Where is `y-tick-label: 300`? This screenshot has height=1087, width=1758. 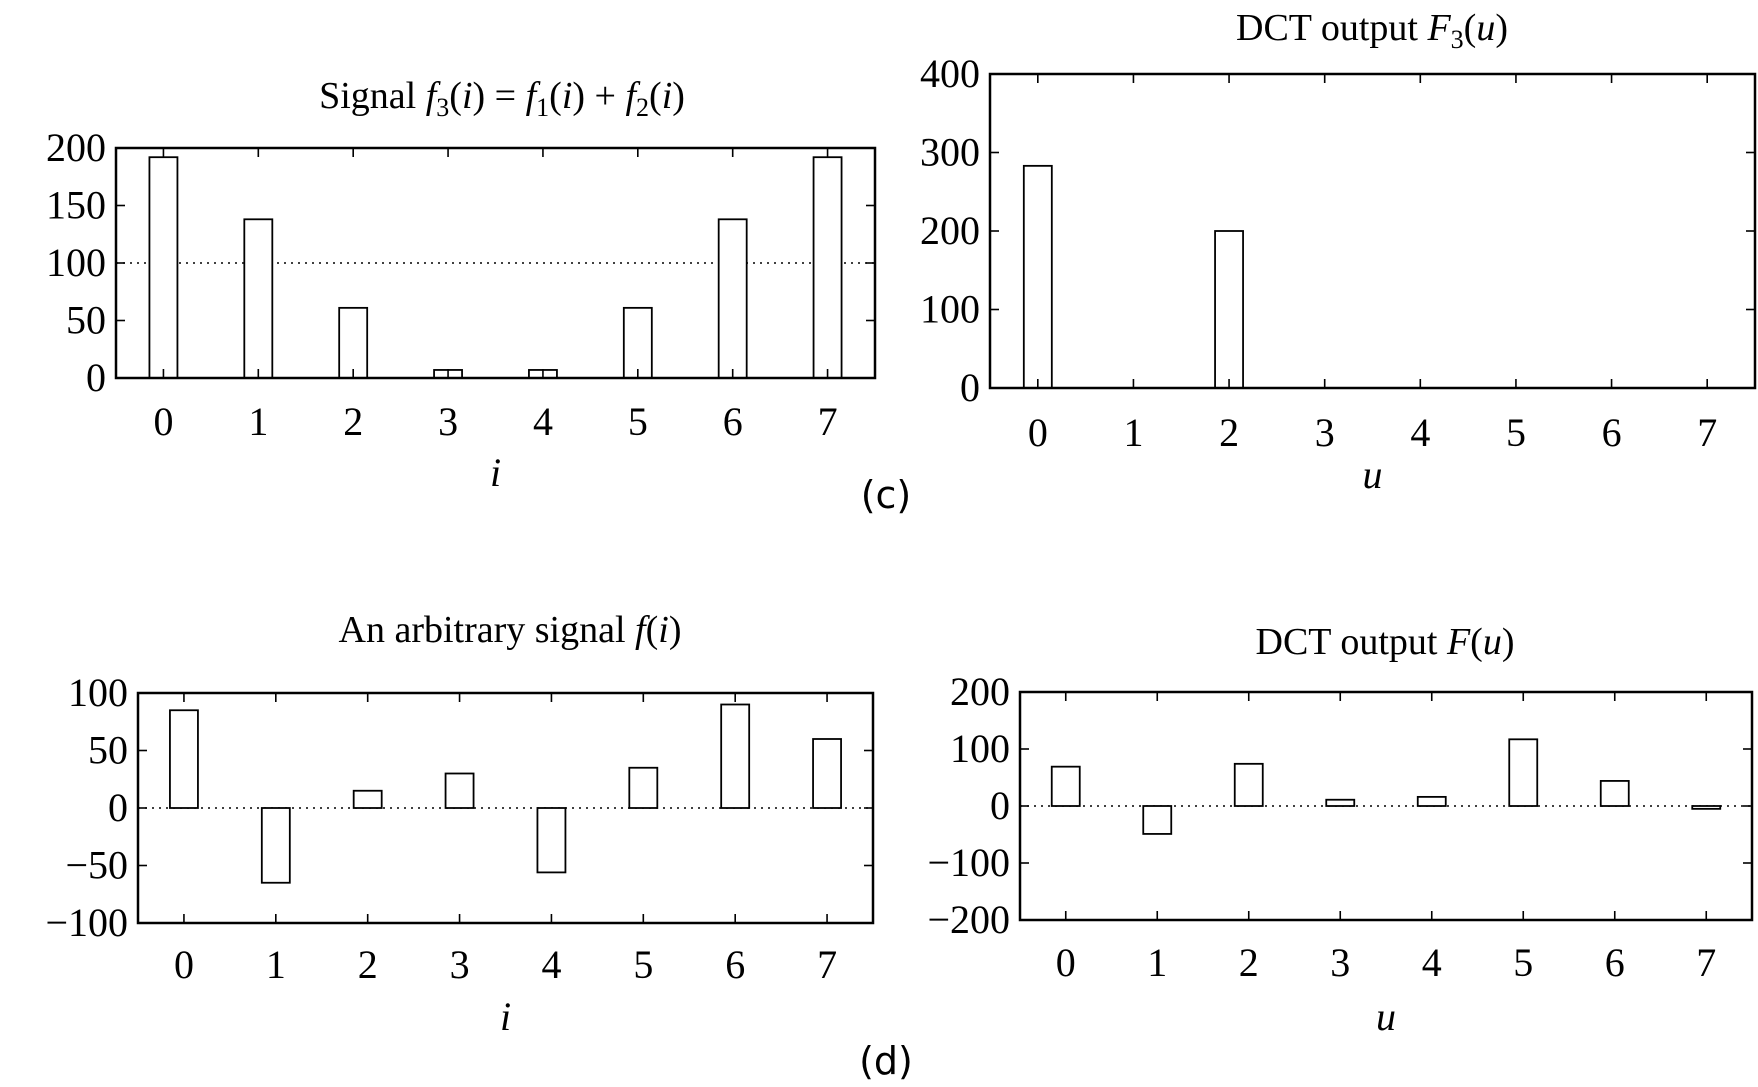 y-tick-label: 300 is located at coordinates (950, 152).